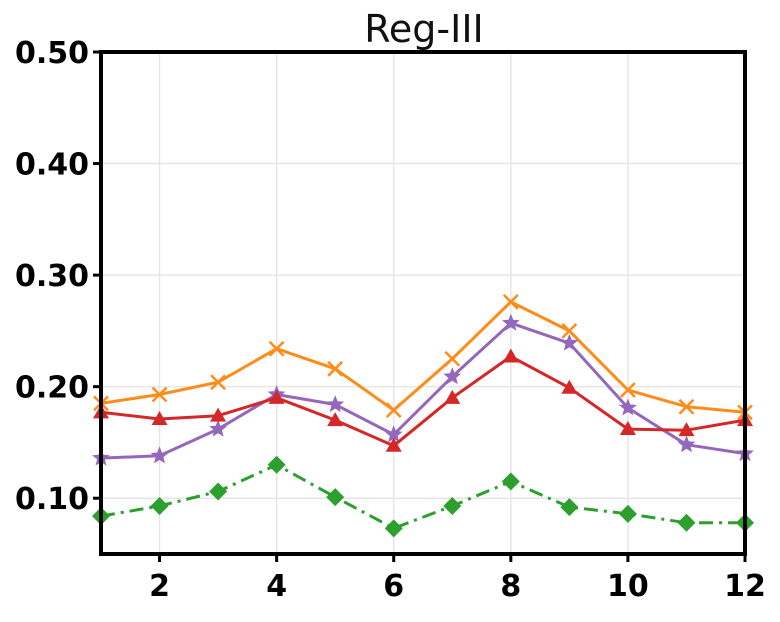  I want to click on y-tick-label: 0.30, so click(52, 276).